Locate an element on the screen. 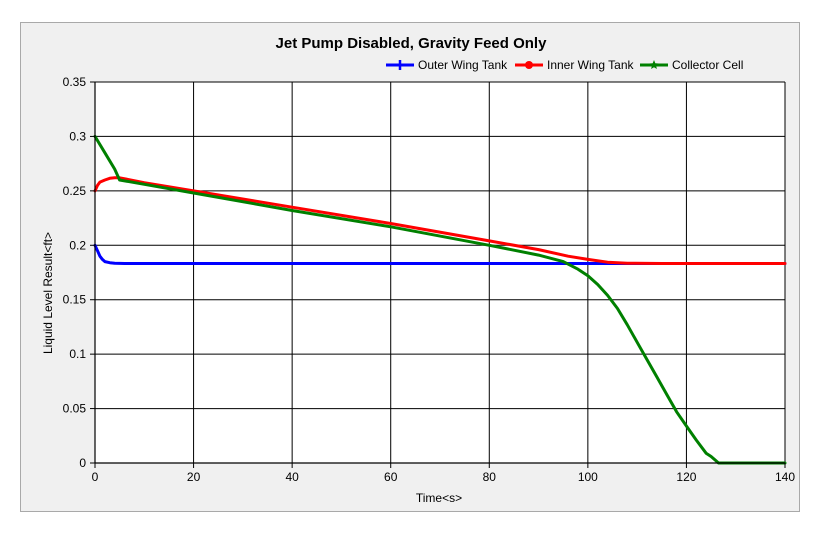 This screenshot has height=538, width=819. y-tick-label-1: 0.05 is located at coordinates (75, 409).